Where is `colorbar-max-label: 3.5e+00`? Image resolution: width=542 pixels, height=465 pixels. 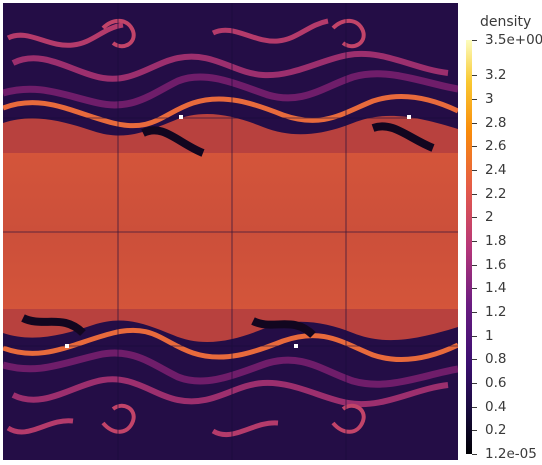
colorbar-max-label: 3.5e+00 is located at coordinates (513, 40).